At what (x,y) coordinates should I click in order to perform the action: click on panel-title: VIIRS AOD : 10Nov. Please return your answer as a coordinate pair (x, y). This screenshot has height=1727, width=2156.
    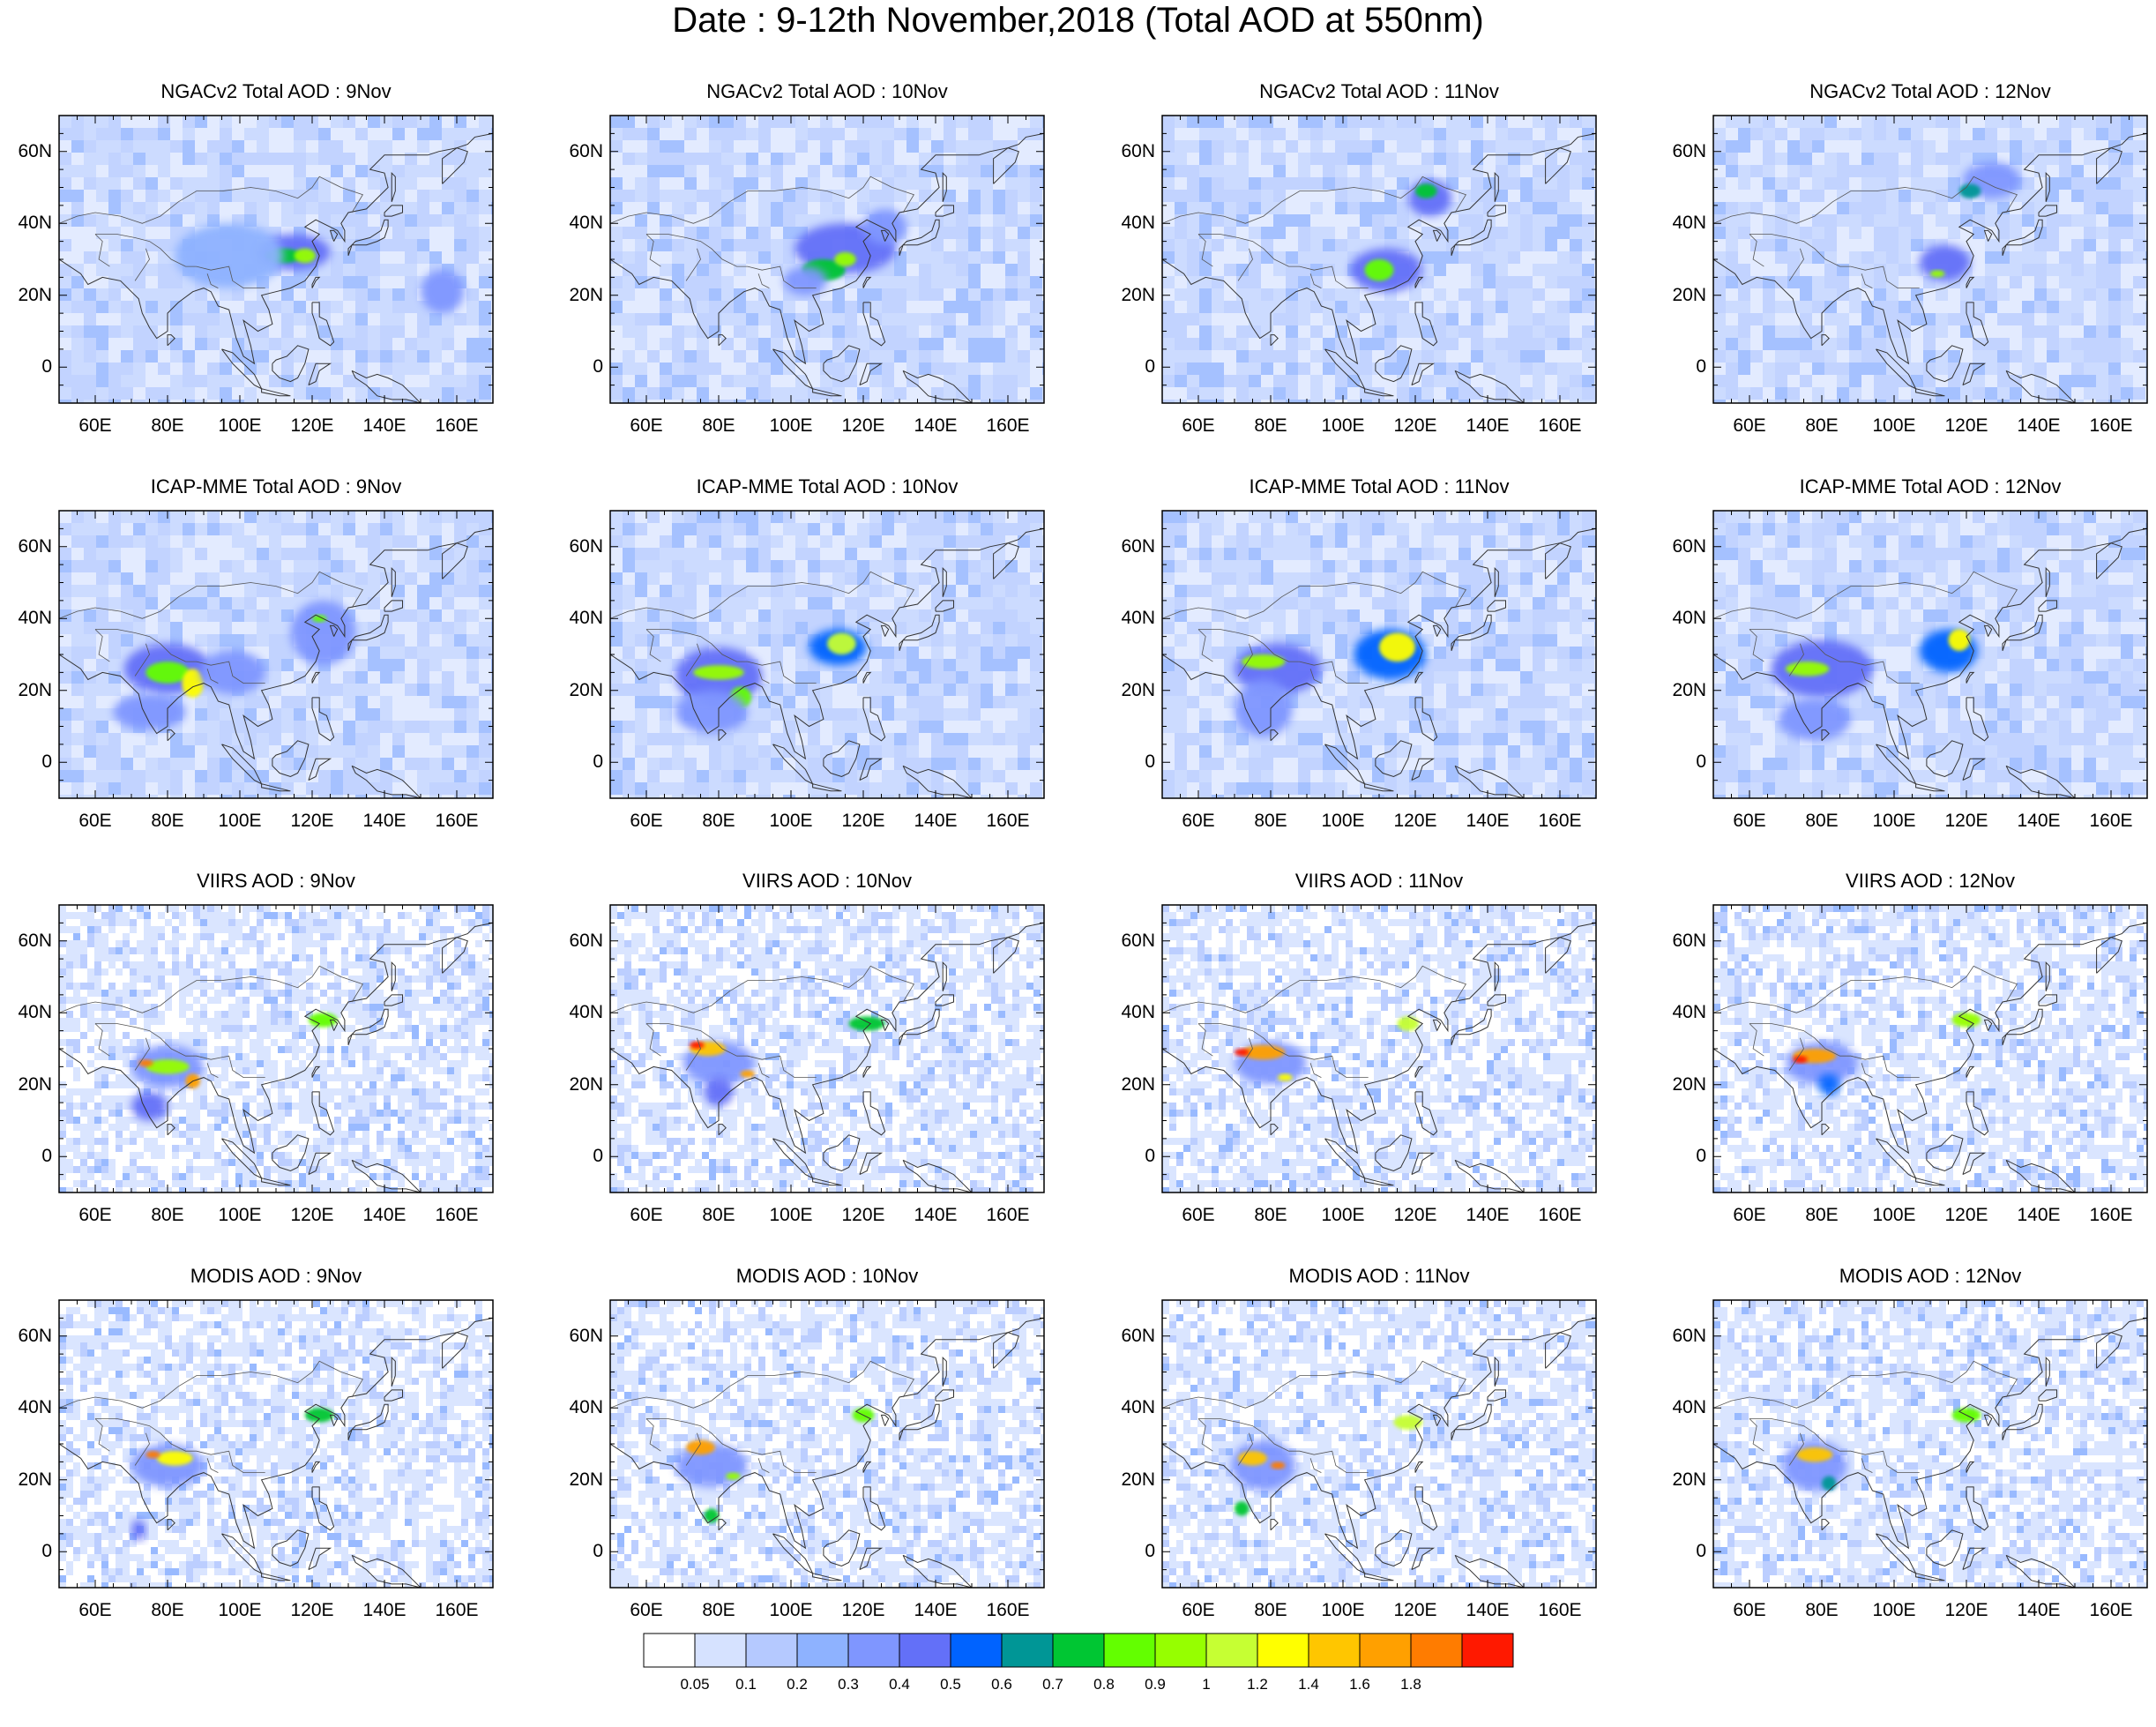
    Looking at the image, I should click on (827, 881).